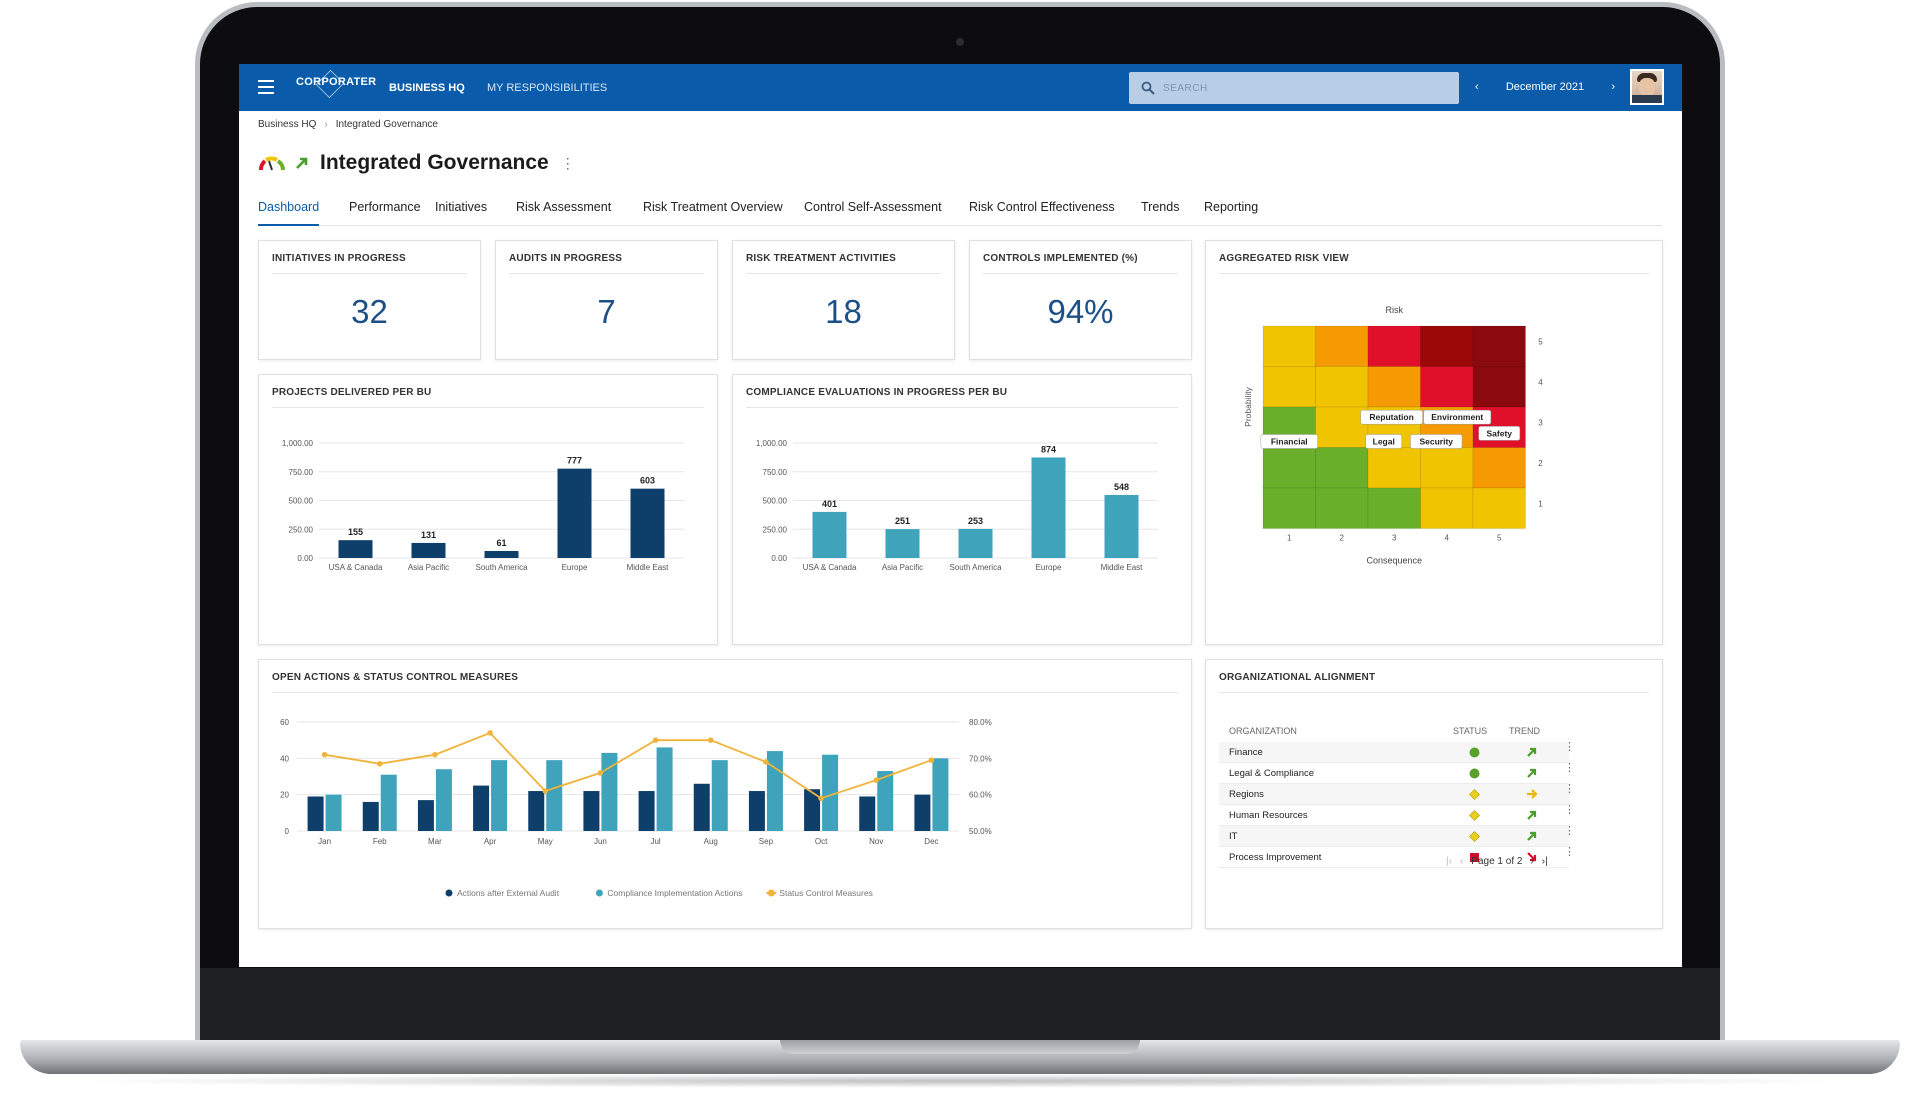 Image resolution: width=1920 pixels, height=1098 pixels. I want to click on brand-logo: CORPORATER, so click(336, 84).